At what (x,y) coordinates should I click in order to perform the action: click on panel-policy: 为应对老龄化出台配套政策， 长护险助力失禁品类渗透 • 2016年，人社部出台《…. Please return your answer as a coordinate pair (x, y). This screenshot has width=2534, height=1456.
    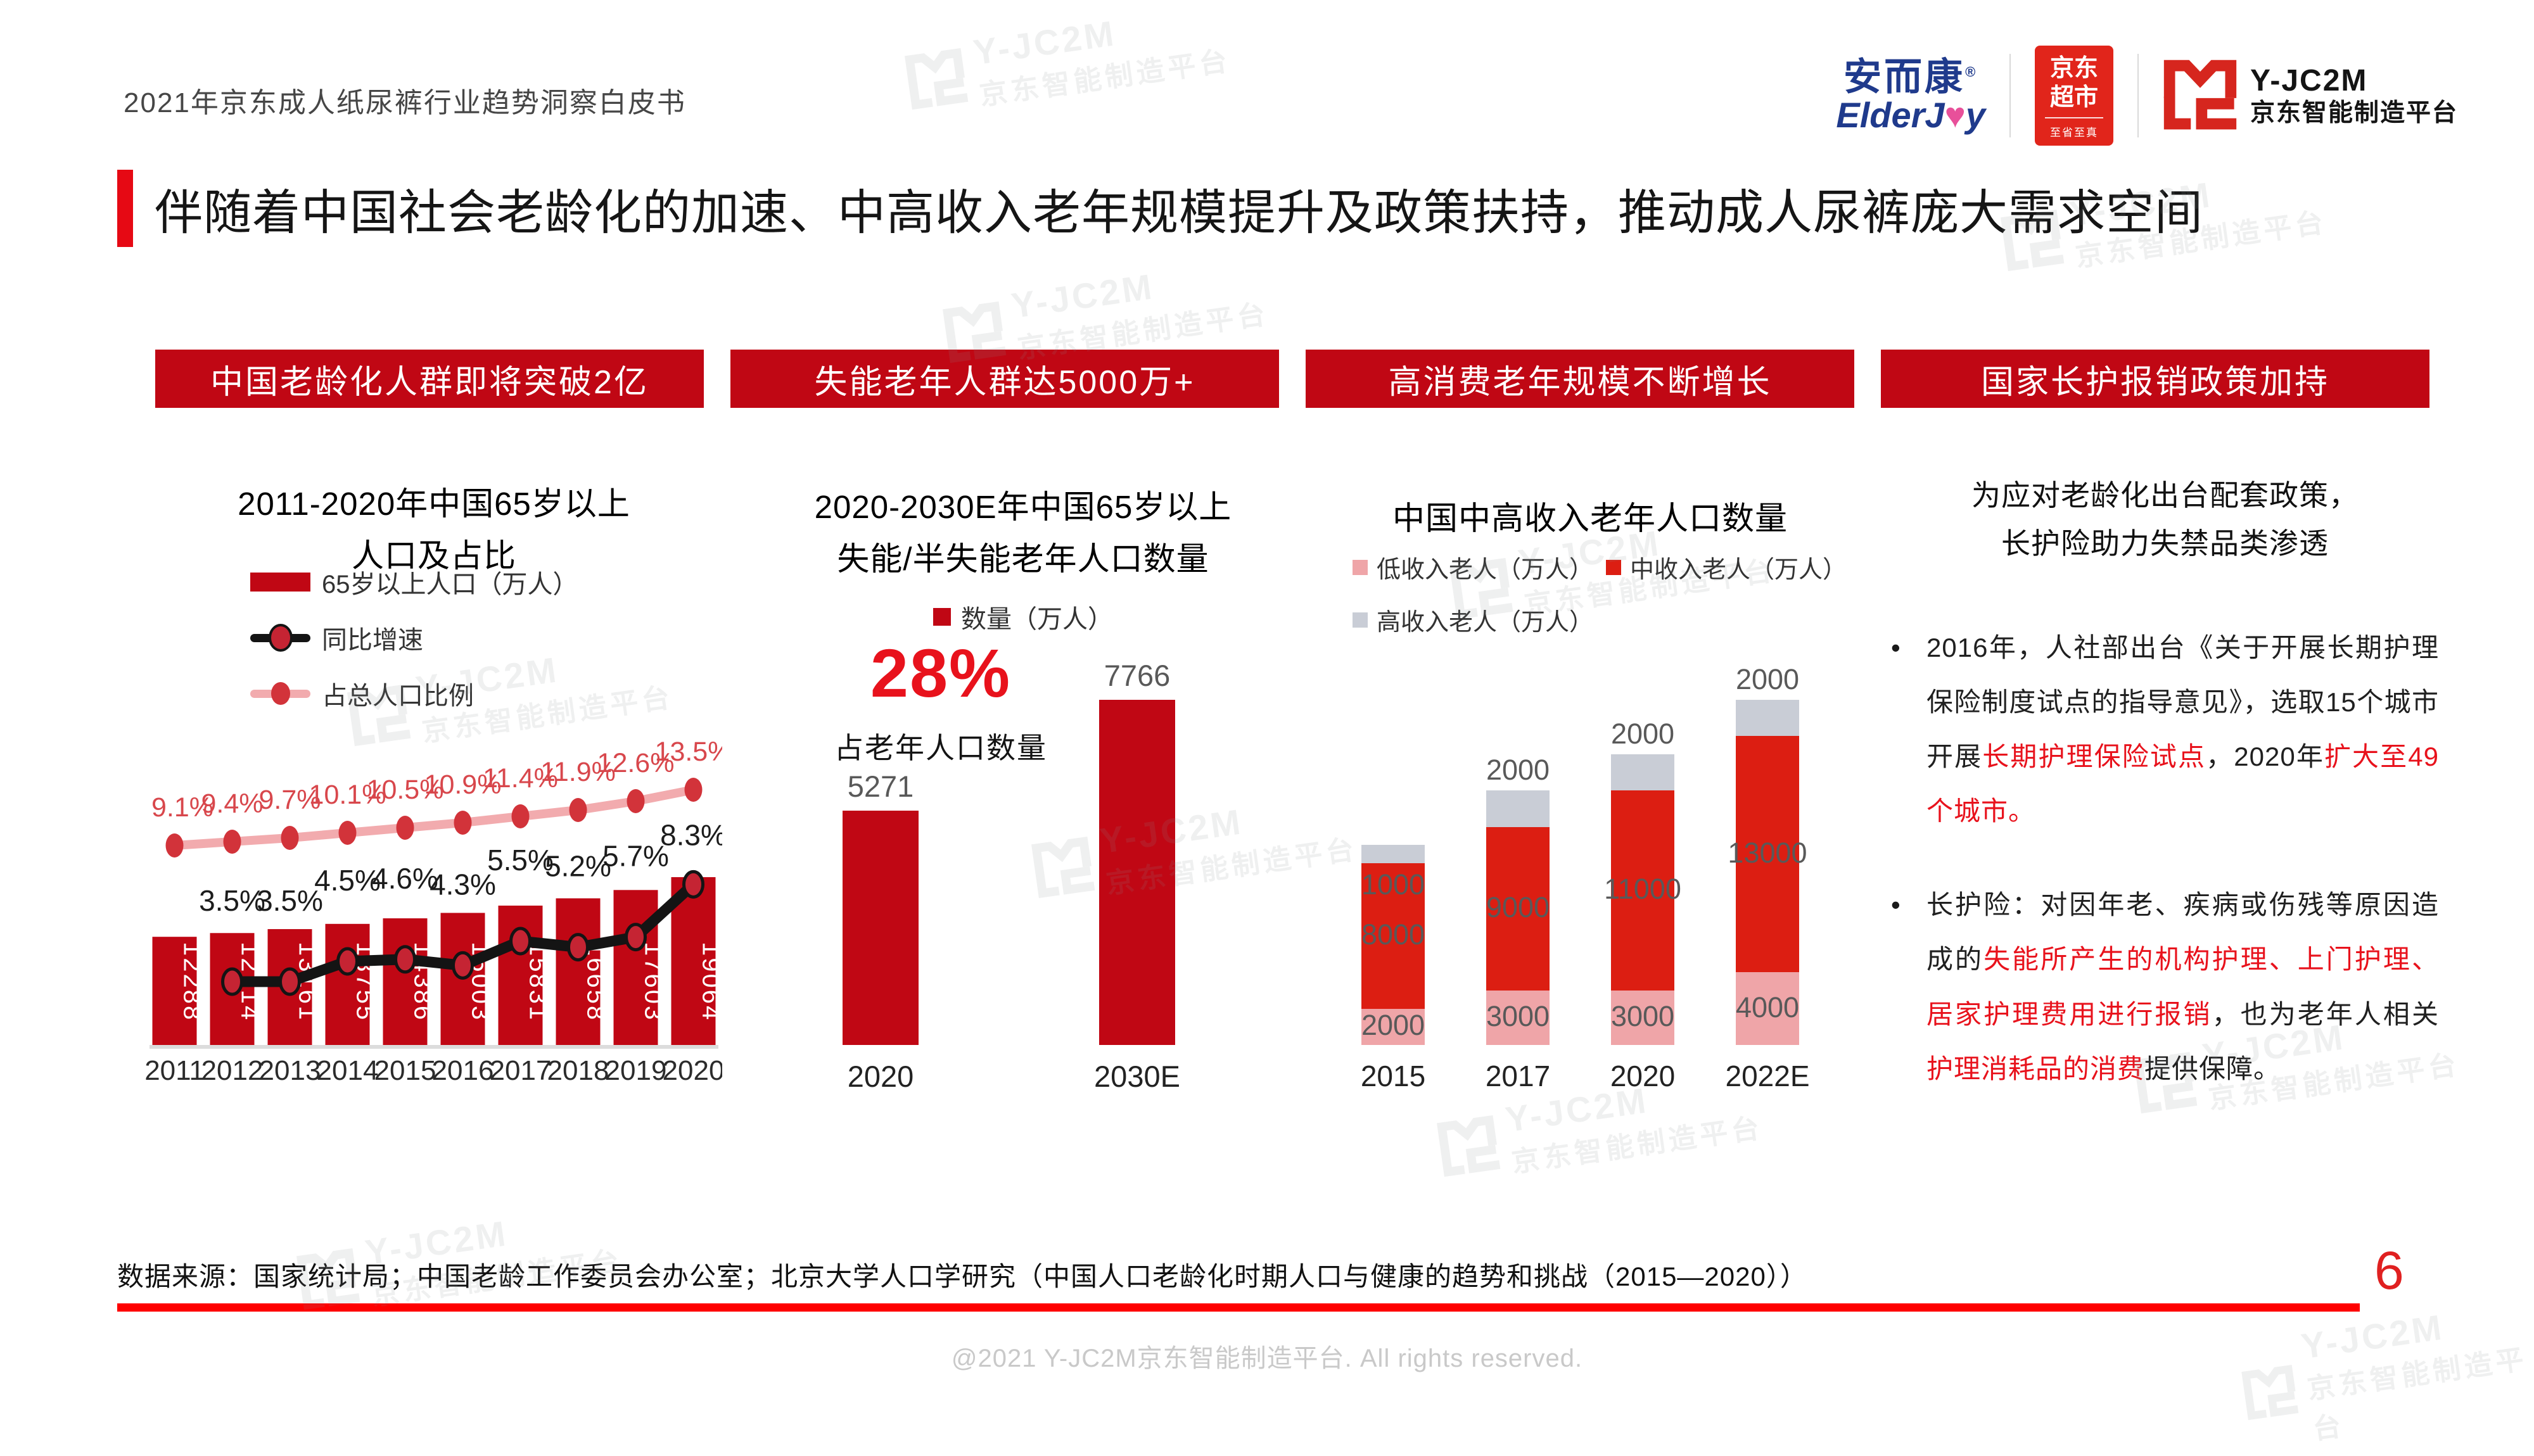
    Looking at the image, I should click on (2165, 782).